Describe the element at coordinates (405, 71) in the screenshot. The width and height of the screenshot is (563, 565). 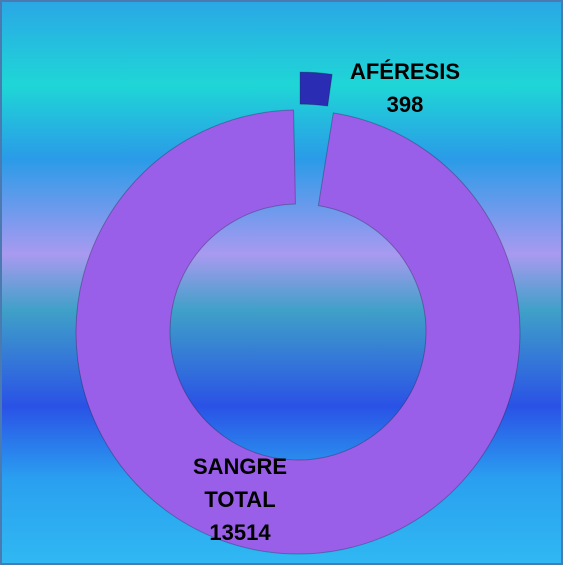
I see `category-label: AFÉRESIS` at that location.